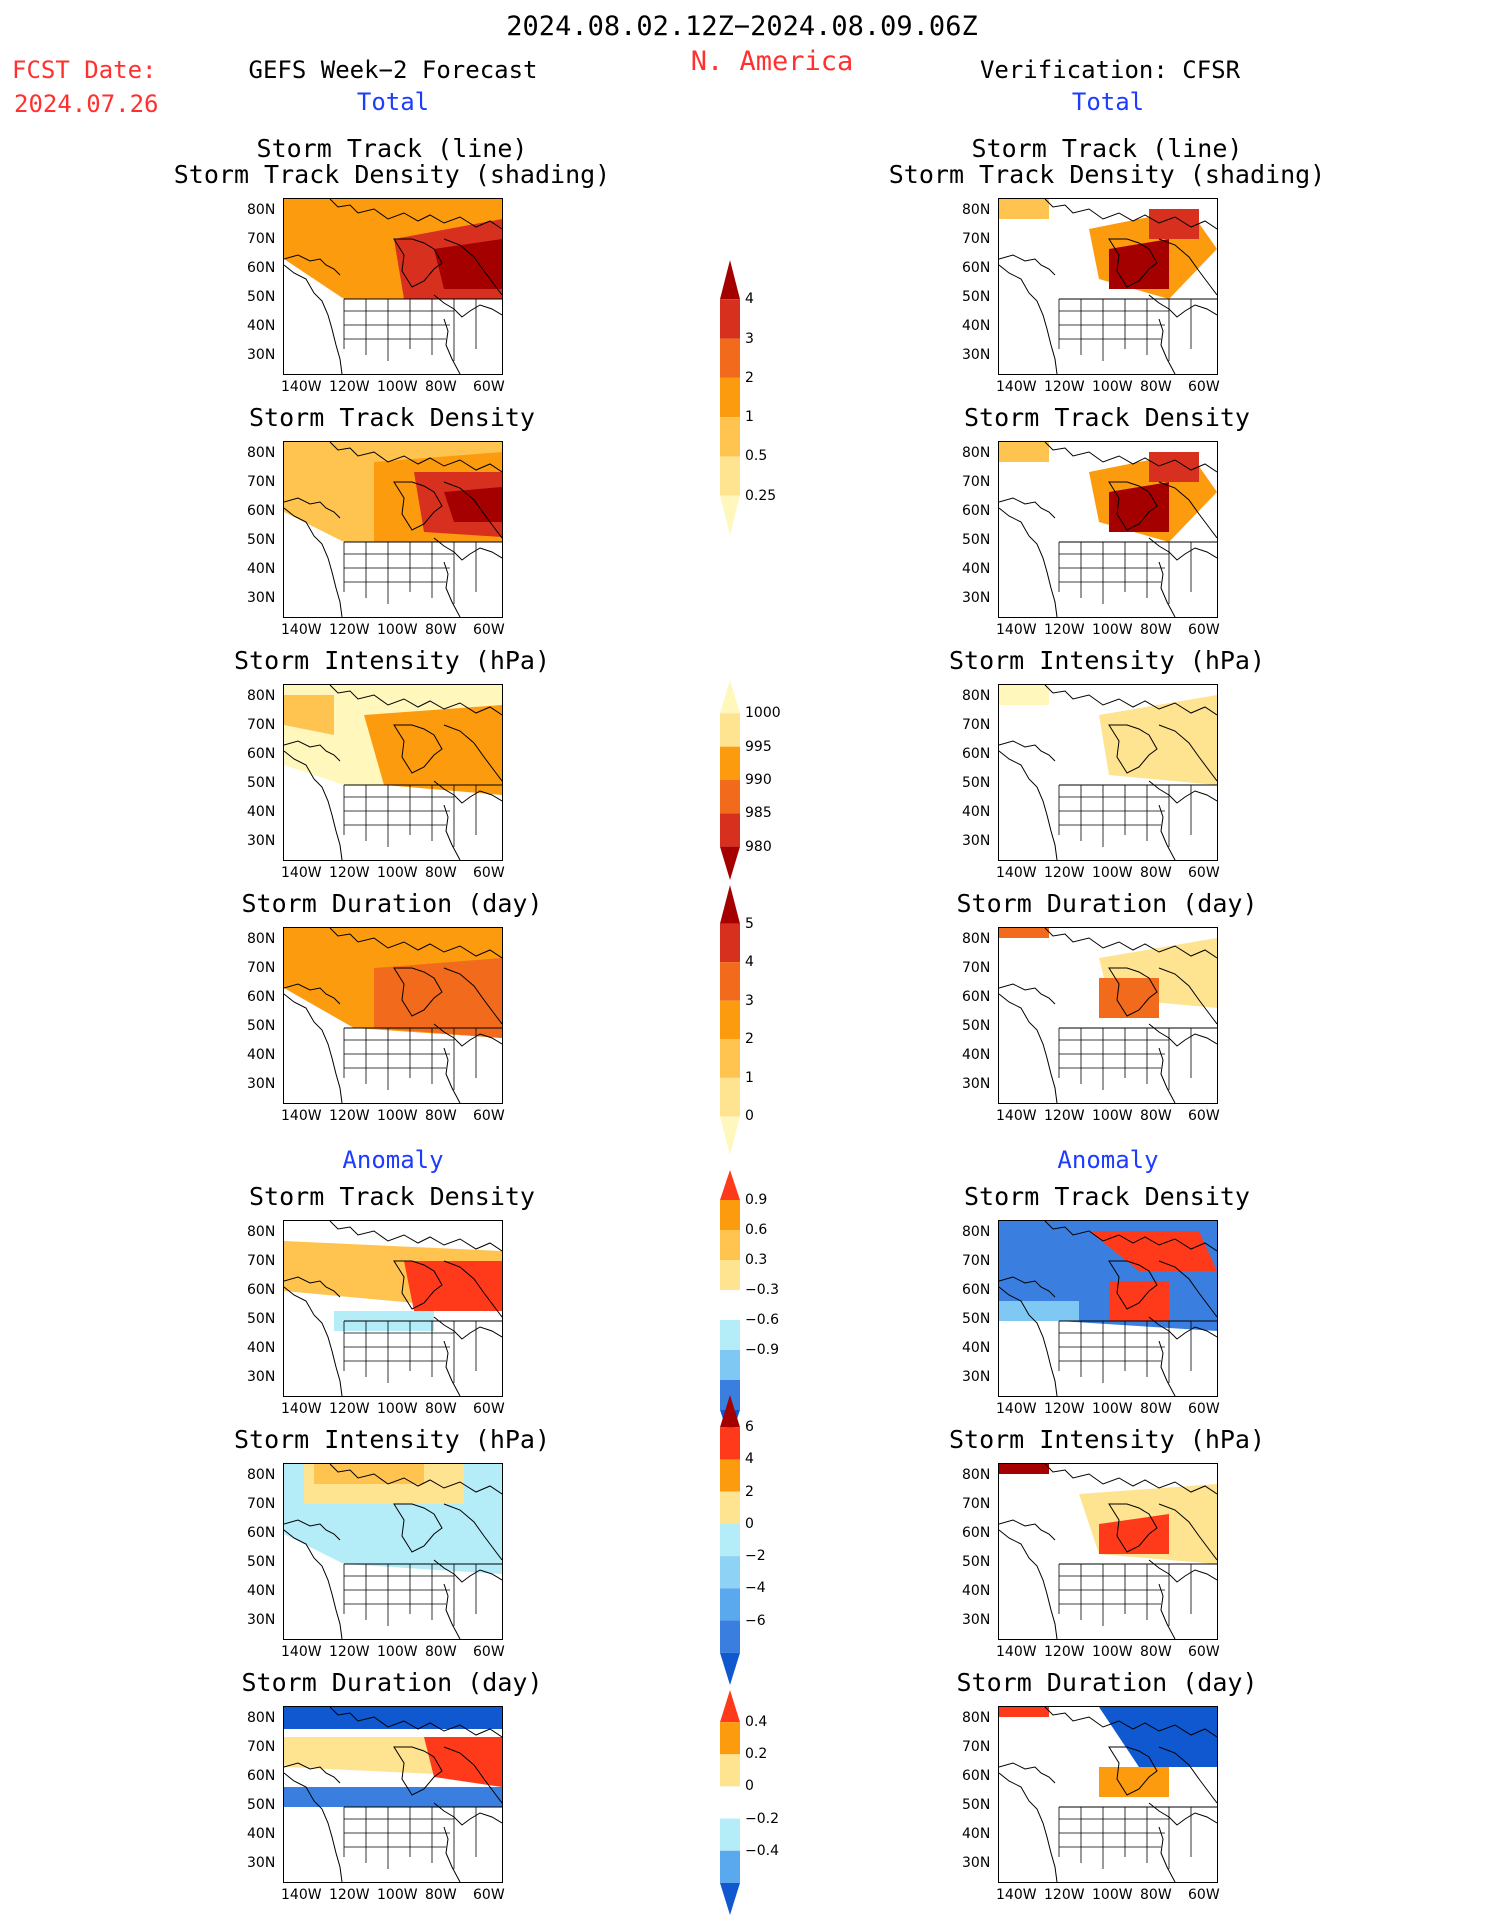 This screenshot has height=1925, width=1487. I want to click on colorbar-label: 0.3, so click(756, 1260).